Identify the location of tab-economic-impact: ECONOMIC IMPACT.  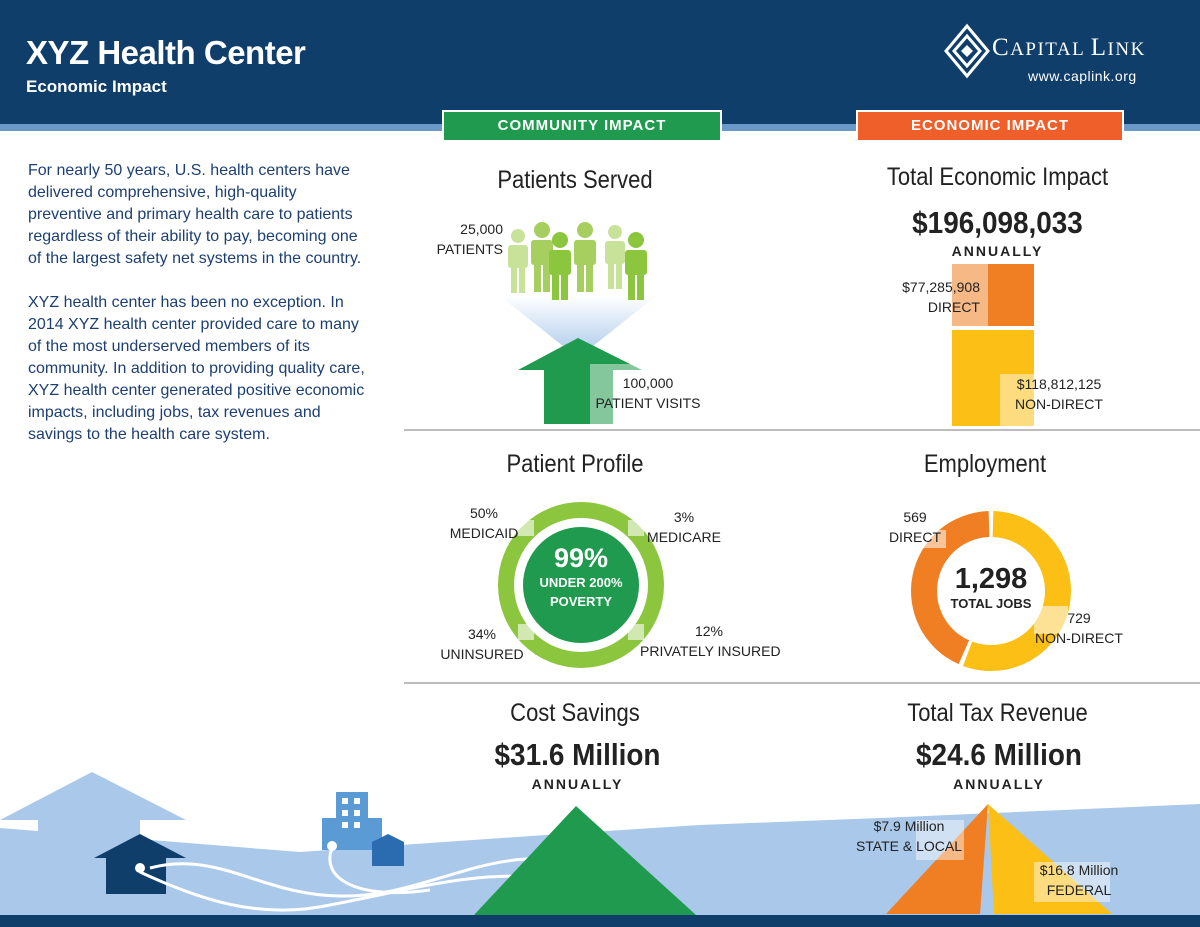
(990, 126).